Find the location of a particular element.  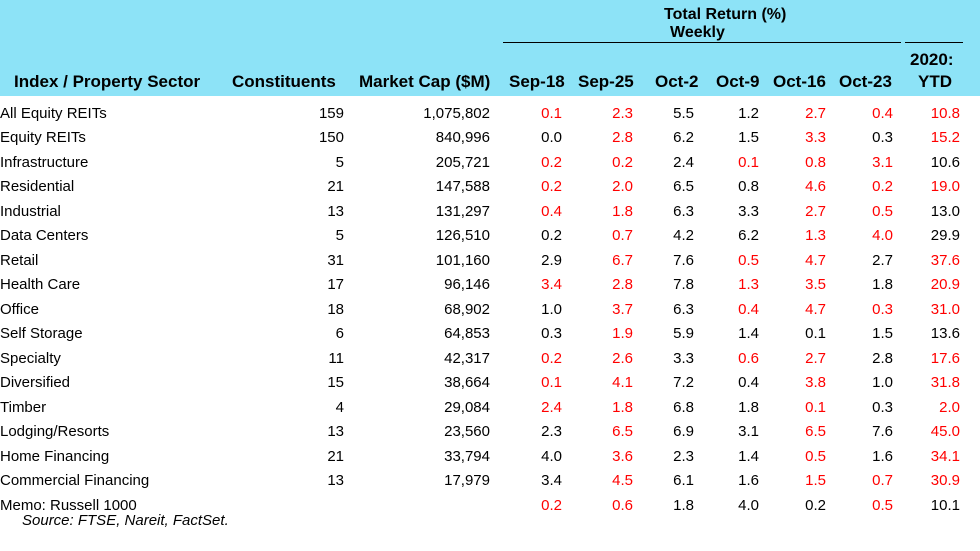

col-week-3: Oct-2 is located at coordinates (677, 81).